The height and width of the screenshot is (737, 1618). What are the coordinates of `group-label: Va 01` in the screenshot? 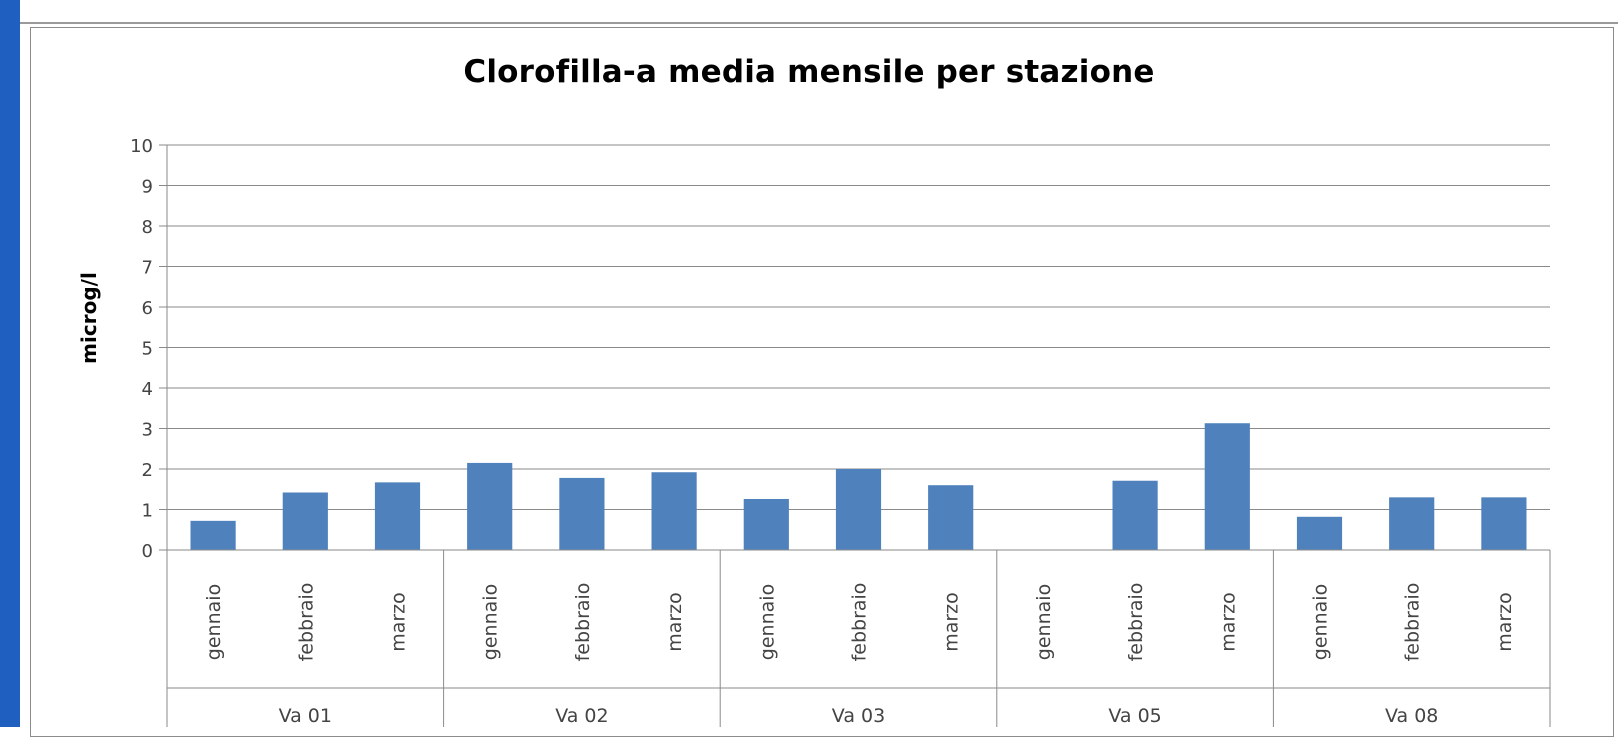 It's located at (305, 716).